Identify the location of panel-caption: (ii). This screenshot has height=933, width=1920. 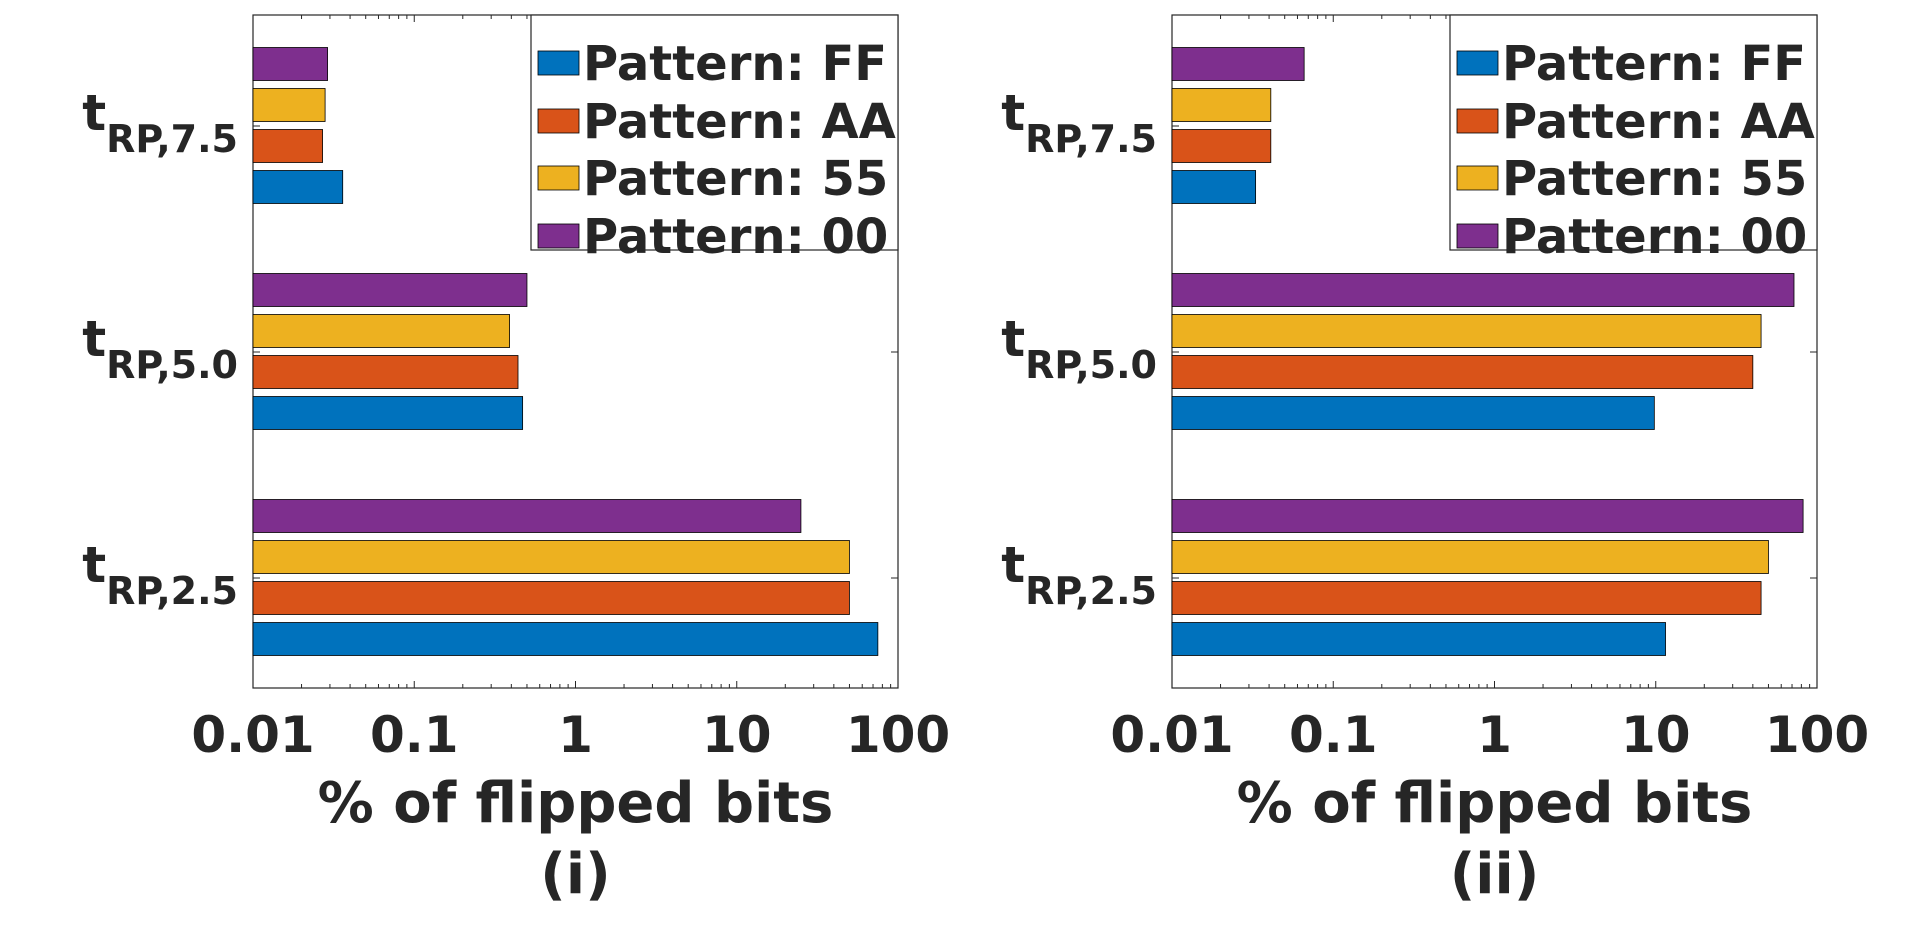
(1495, 874).